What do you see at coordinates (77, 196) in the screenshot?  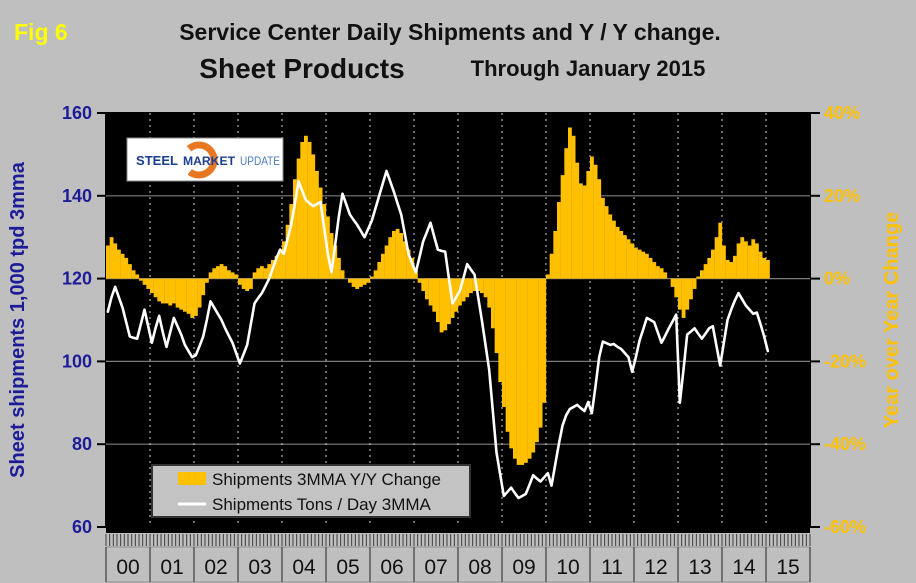 I see `left-axis-tick-label: 140` at bounding box center [77, 196].